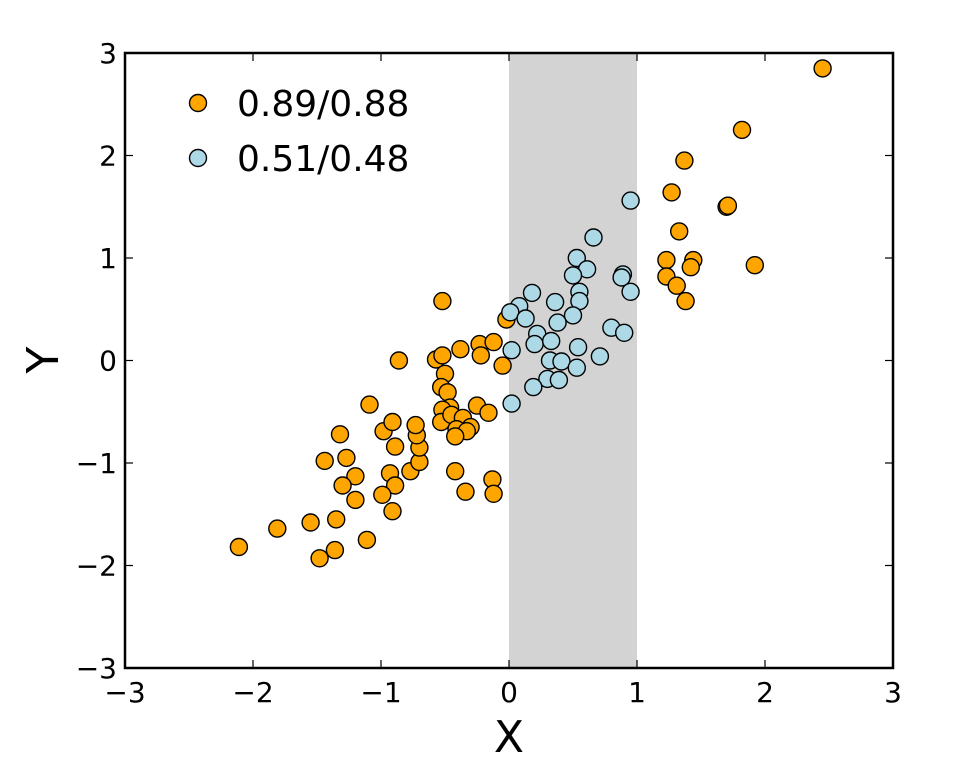 This screenshot has height=768, width=960. Describe the element at coordinates (108, 258) in the screenshot. I see `y-tick-label: 1` at that location.